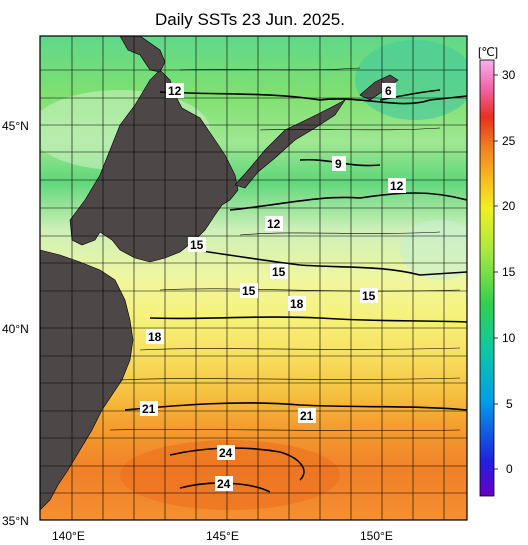 This screenshot has height=545, width=528. What do you see at coordinates (297, 304) in the screenshot?
I see `iso-label-18-c: 18` at bounding box center [297, 304].